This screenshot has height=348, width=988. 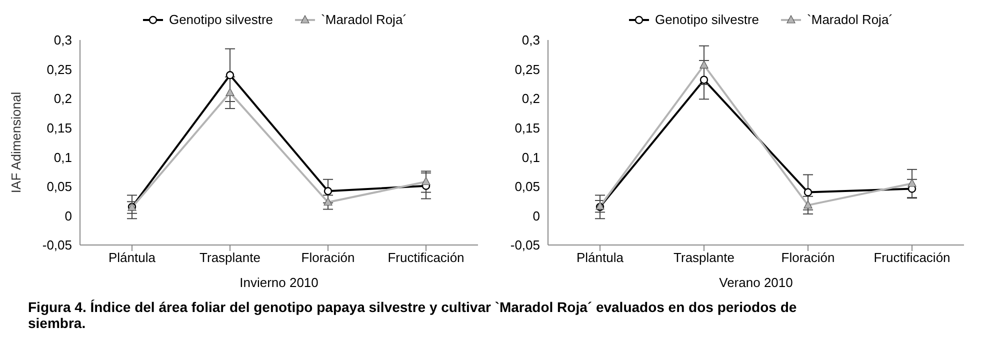 What do you see at coordinates (756, 282) in the screenshot?
I see `x-axis-title: Verano 2010` at bounding box center [756, 282].